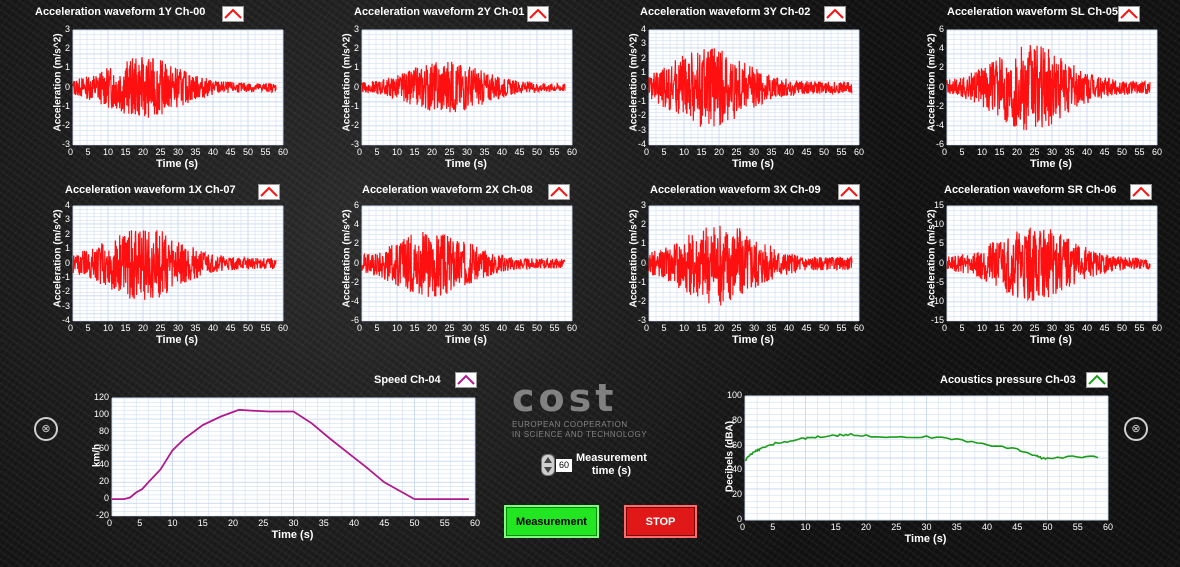 The image size is (1180, 567). What do you see at coordinates (106, 498) in the screenshot?
I see `y-tick-label: 0` at bounding box center [106, 498].